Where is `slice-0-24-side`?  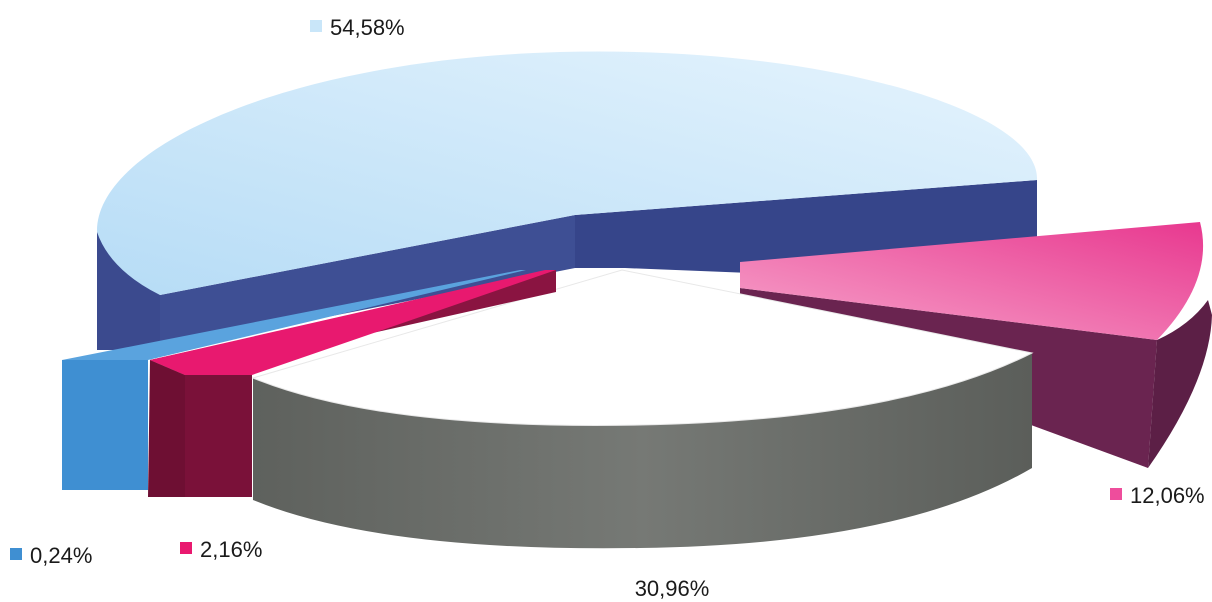
slice-0-24-side is located at coordinates (105, 425).